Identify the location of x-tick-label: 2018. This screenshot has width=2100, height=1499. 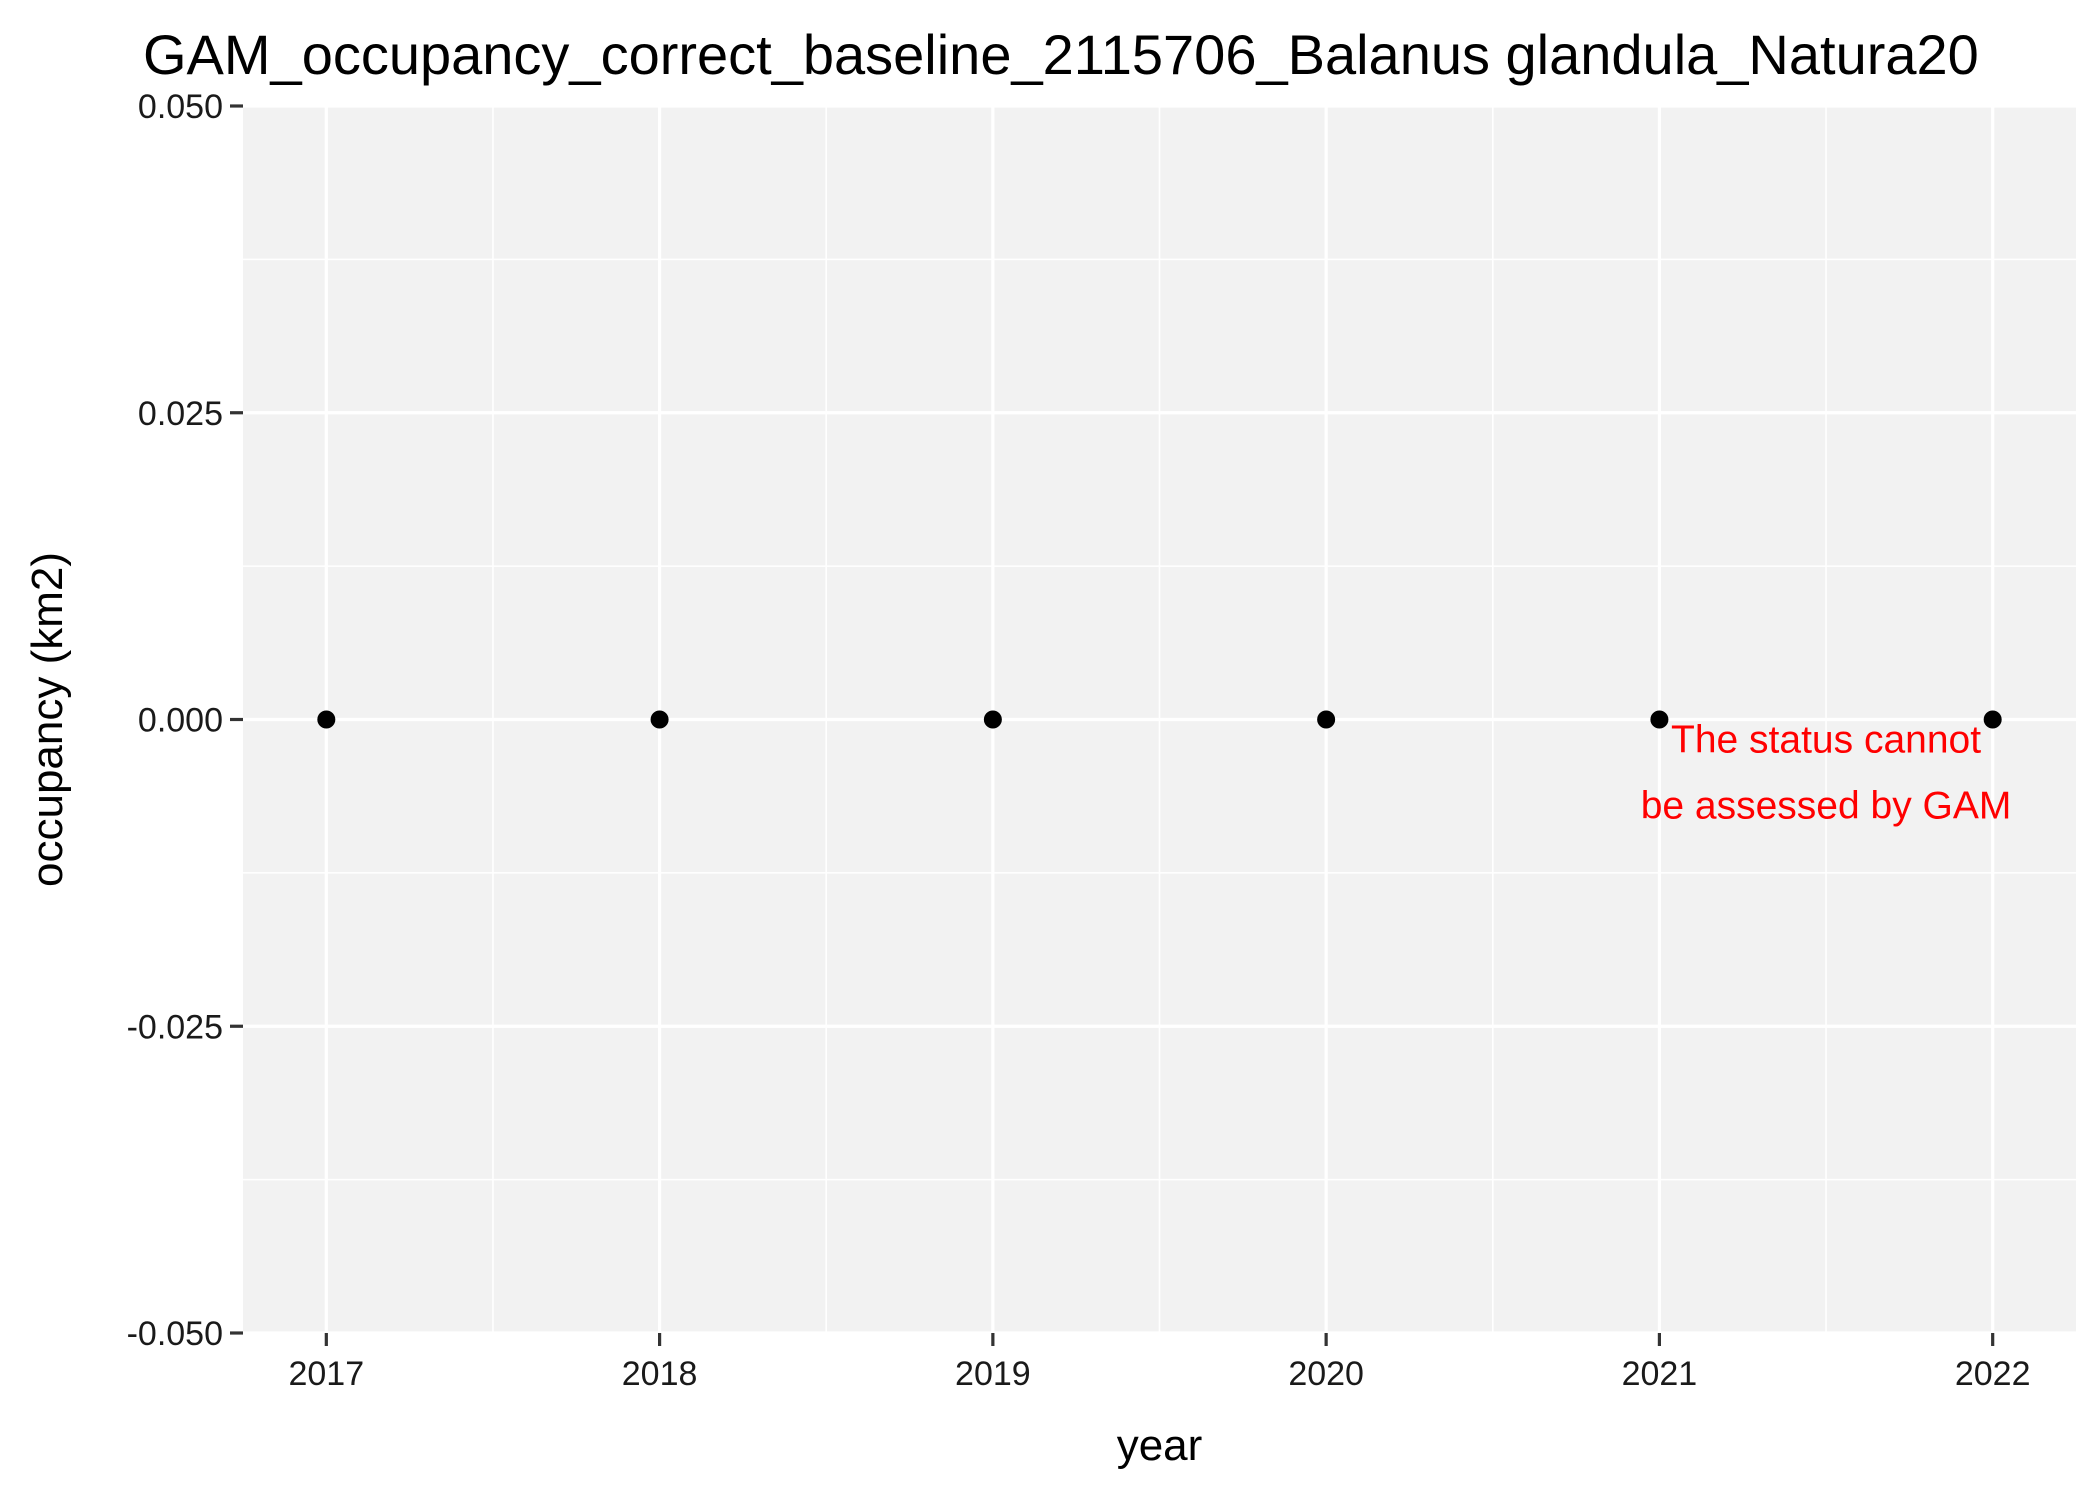
(660, 1374).